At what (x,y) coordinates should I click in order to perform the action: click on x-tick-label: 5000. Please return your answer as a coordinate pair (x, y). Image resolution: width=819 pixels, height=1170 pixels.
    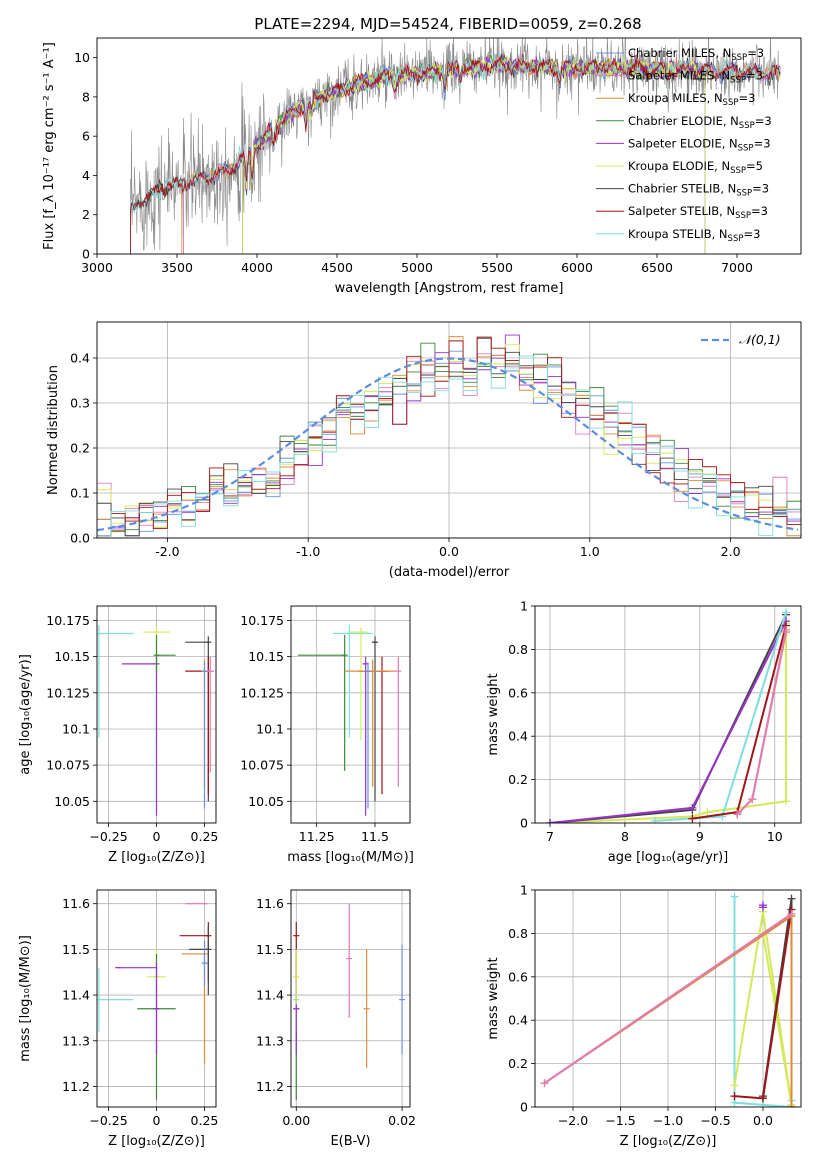
    Looking at the image, I should click on (417, 267).